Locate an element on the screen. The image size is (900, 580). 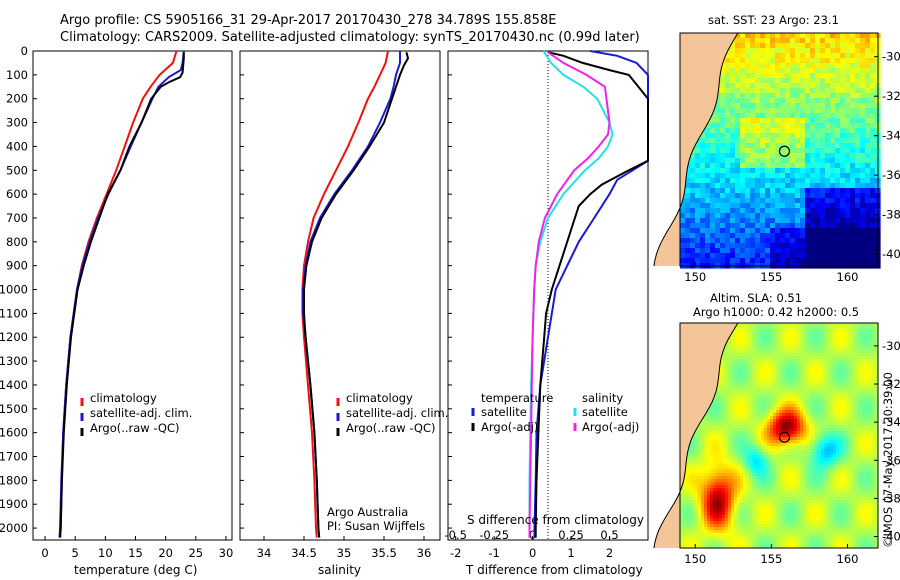
s-difference-tick-labels: -0.5 -0.25 0 0.25 0.5 is located at coordinates (531, 535).